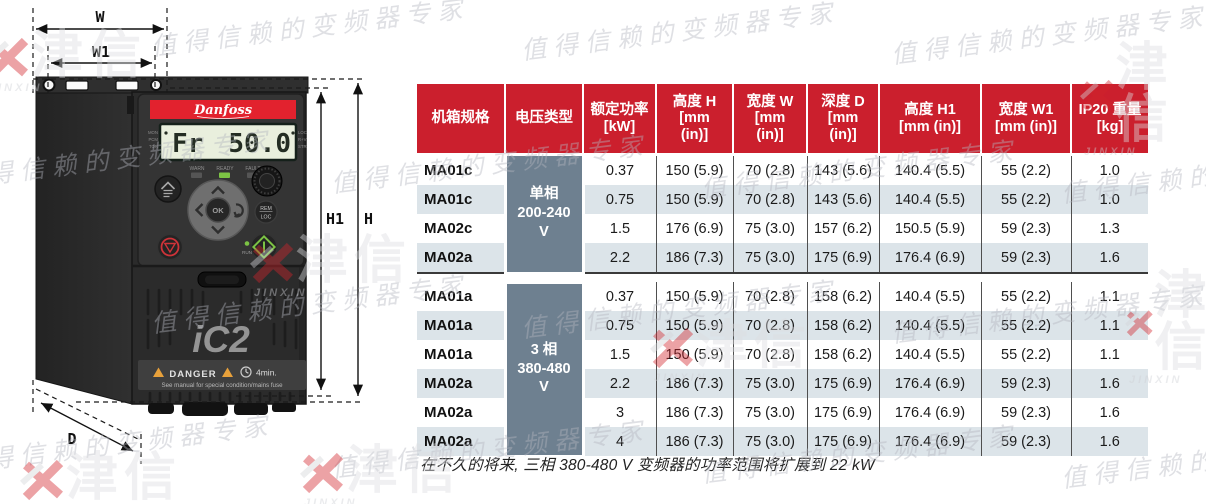 The height and width of the screenshot is (504, 1206). Describe the element at coordinates (222, 409) in the screenshot. I see `cable-glands` at that location.